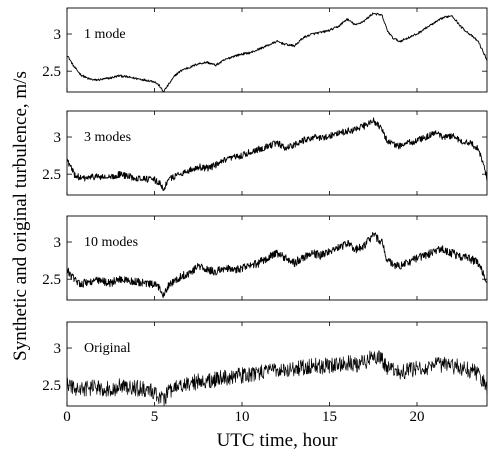  I want to click on panel-label: 3 modes, so click(107, 137).